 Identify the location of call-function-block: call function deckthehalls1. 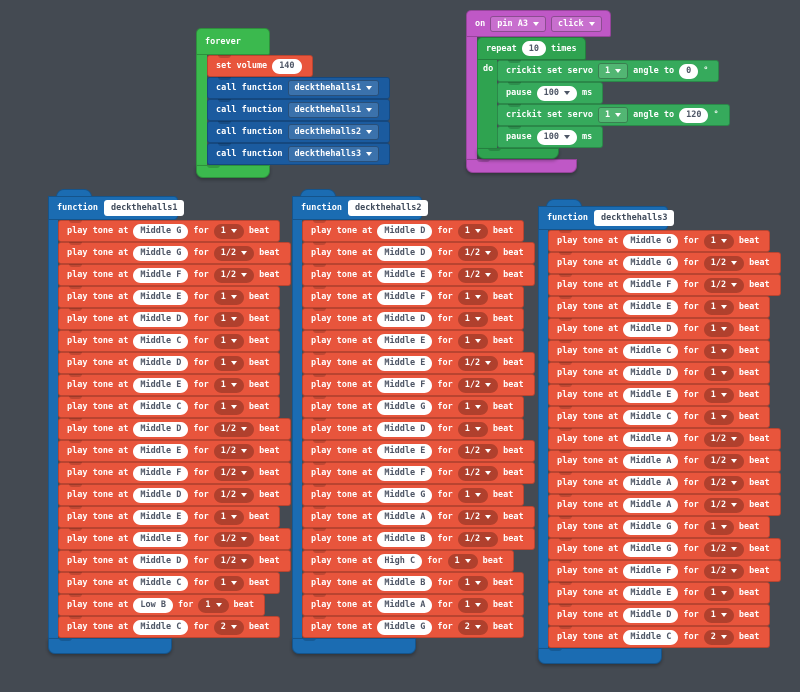
(299, 88).